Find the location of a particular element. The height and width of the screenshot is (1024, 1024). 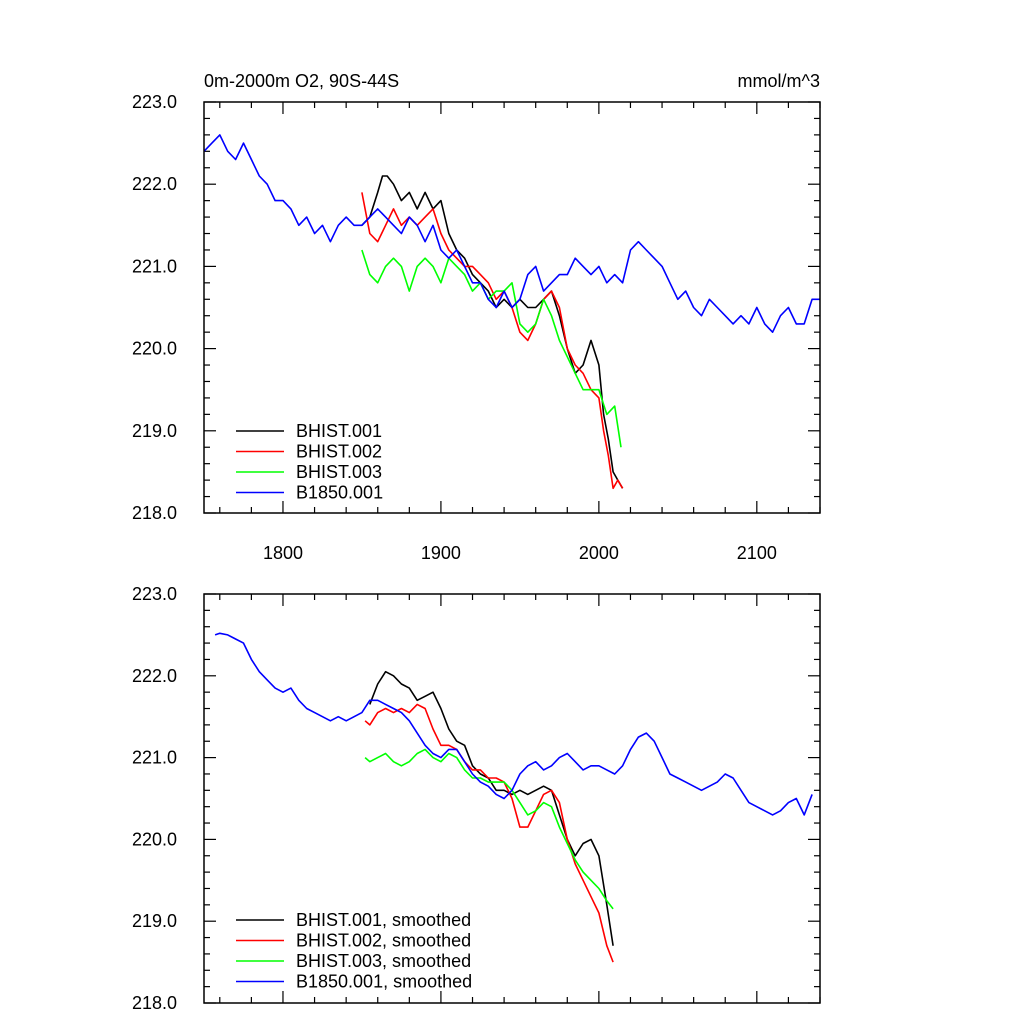

legend-label: B1850.001, smoothed is located at coordinates (384, 982).